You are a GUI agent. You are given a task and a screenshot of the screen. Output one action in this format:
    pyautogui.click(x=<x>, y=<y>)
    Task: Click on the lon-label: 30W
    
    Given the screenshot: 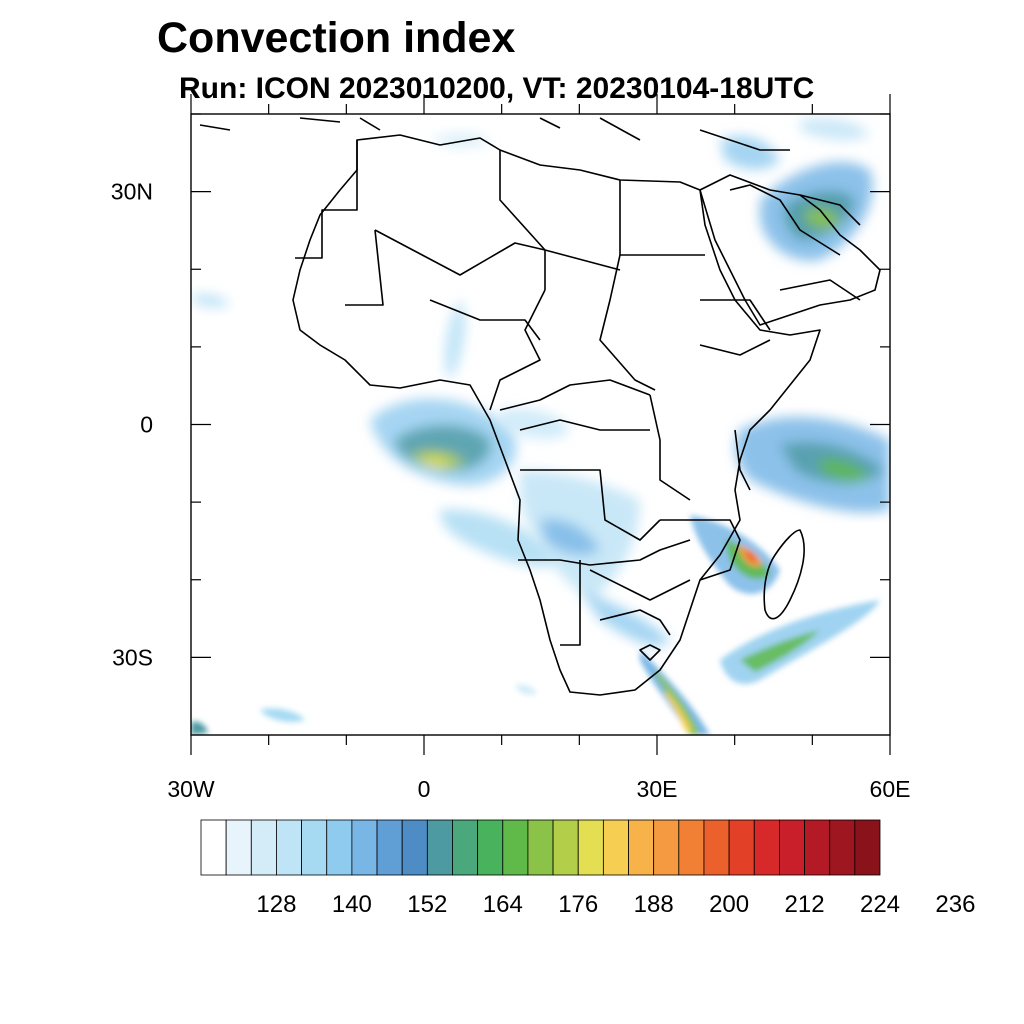 What is the action you would take?
    pyautogui.click(x=191, y=789)
    